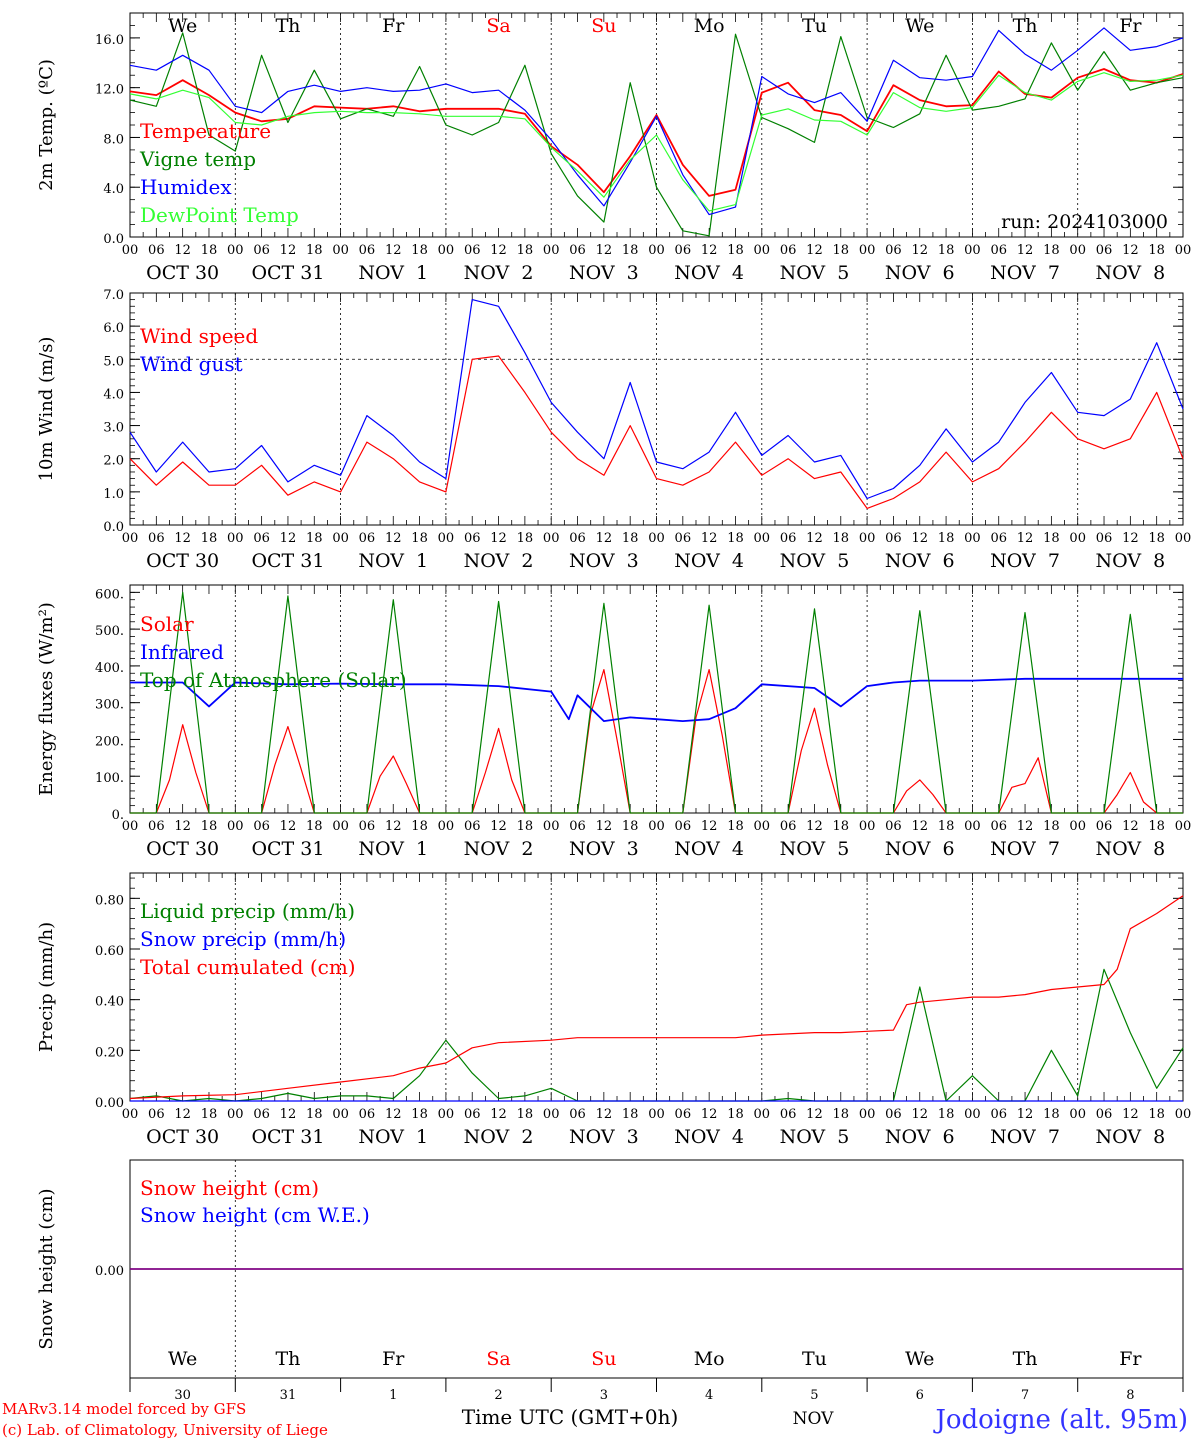 The width and height of the screenshot is (1194, 1440). What do you see at coordinates (814, 26) in the screenshot?
I see `day-name-top: Tu` at bounding box center [814, 26].